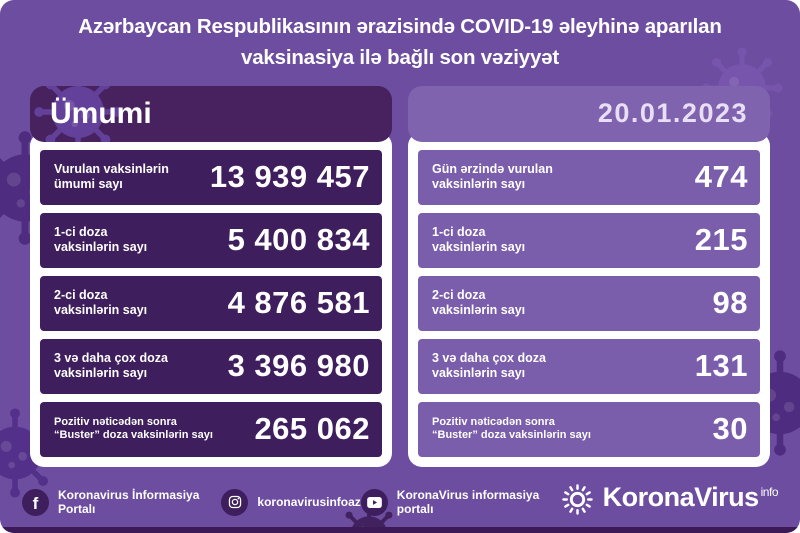 The height and width of the screenshot is (533, 800). Describe the element at coordinates (211, 240) in the screenshot. I see `stat-row-total-dose1: 1-ci doza vaksinlərin sayı 5 400 834` at that location.